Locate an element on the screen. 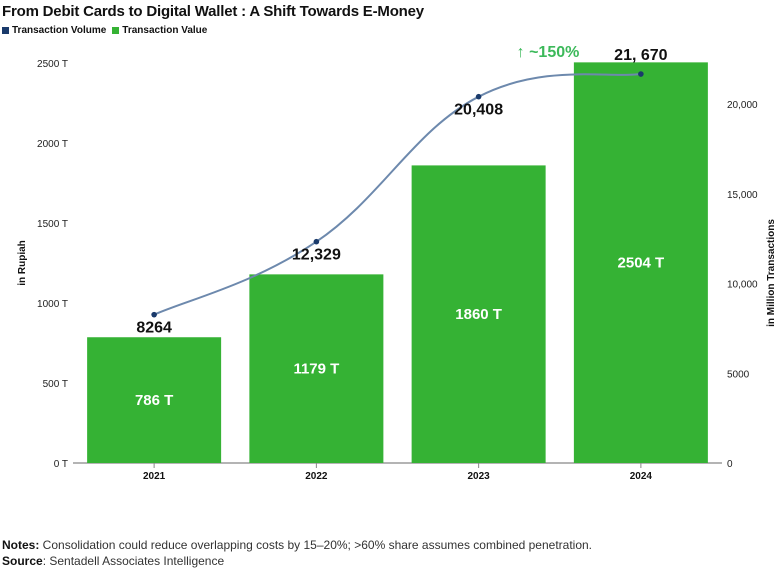 The width and height of the screenshot is (778, 571). bar-value-label: 1179 T is located at coordinates (316, 369).